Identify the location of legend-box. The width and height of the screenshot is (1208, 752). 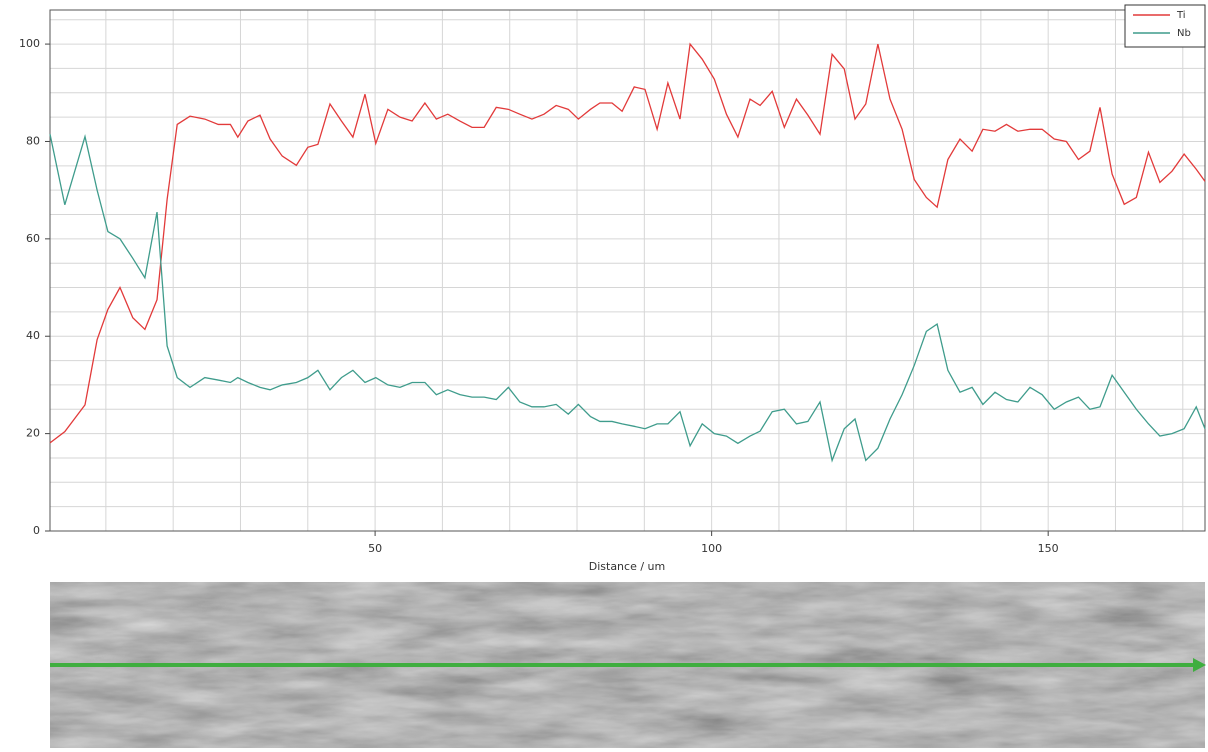
(1165, 26).